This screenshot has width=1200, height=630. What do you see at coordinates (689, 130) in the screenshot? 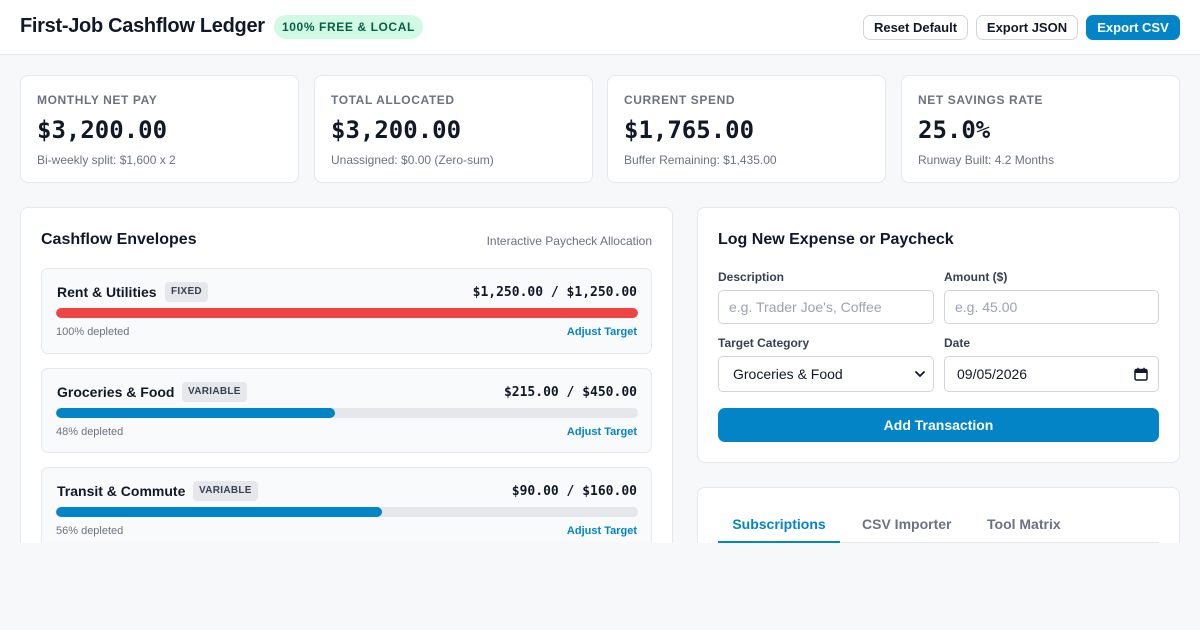
I see `stat-value: $1,765.00` at bounding box center [689, 130].